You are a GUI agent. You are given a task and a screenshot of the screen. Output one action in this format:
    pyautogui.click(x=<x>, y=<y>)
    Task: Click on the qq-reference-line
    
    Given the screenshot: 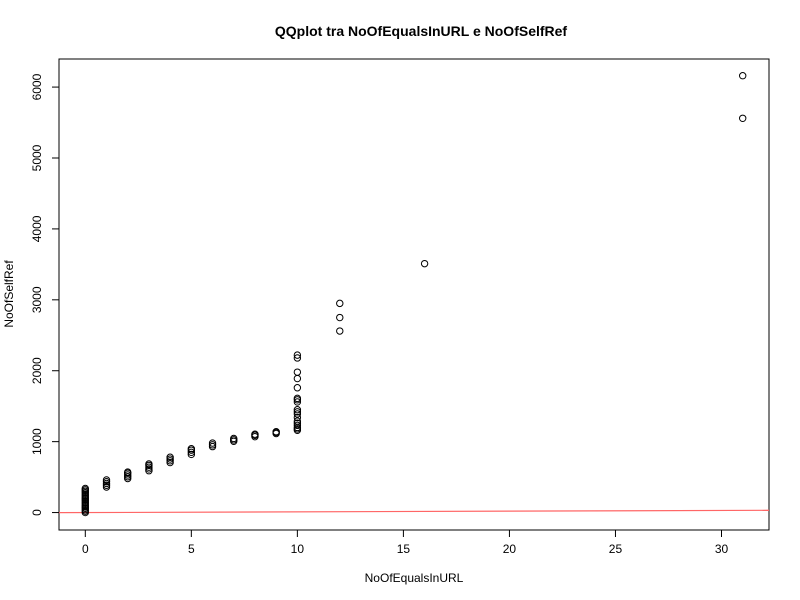 What is the action you would take?
    pyautogui.click(x=414, y=511)
    